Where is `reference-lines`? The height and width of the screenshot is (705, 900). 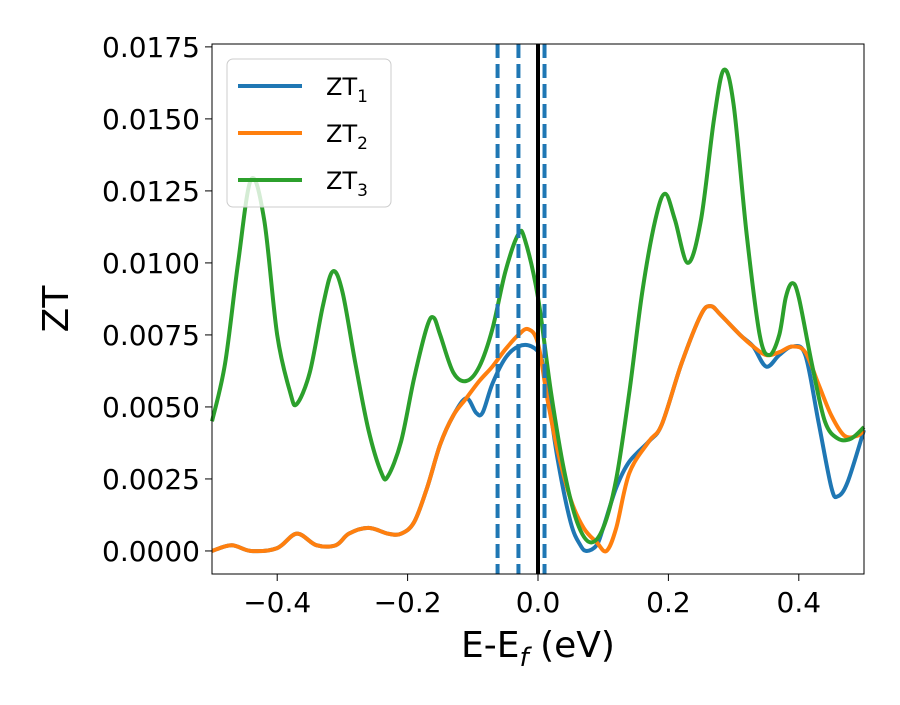
reference-lines is located at coordinates (521, 309).